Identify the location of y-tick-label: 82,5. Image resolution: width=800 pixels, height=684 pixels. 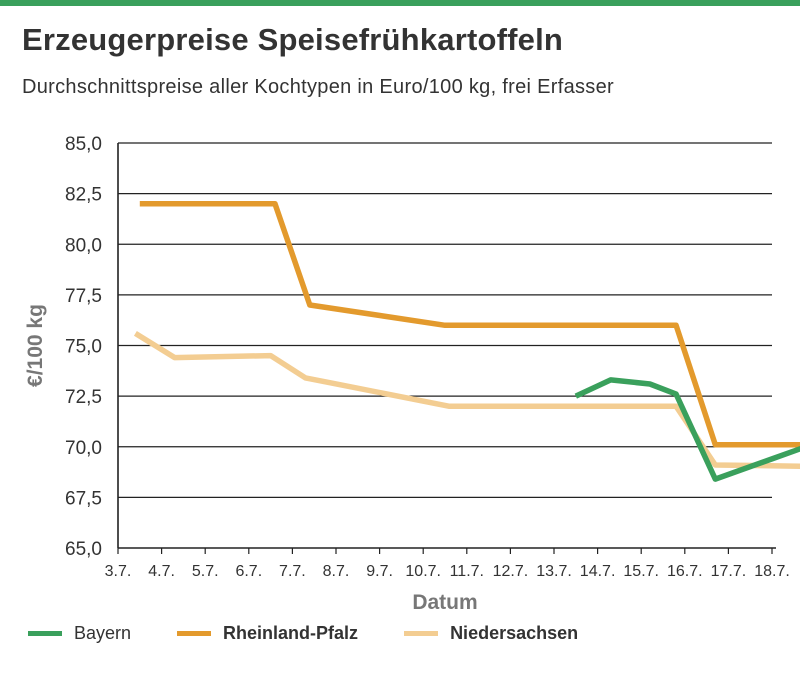
(83, 195).